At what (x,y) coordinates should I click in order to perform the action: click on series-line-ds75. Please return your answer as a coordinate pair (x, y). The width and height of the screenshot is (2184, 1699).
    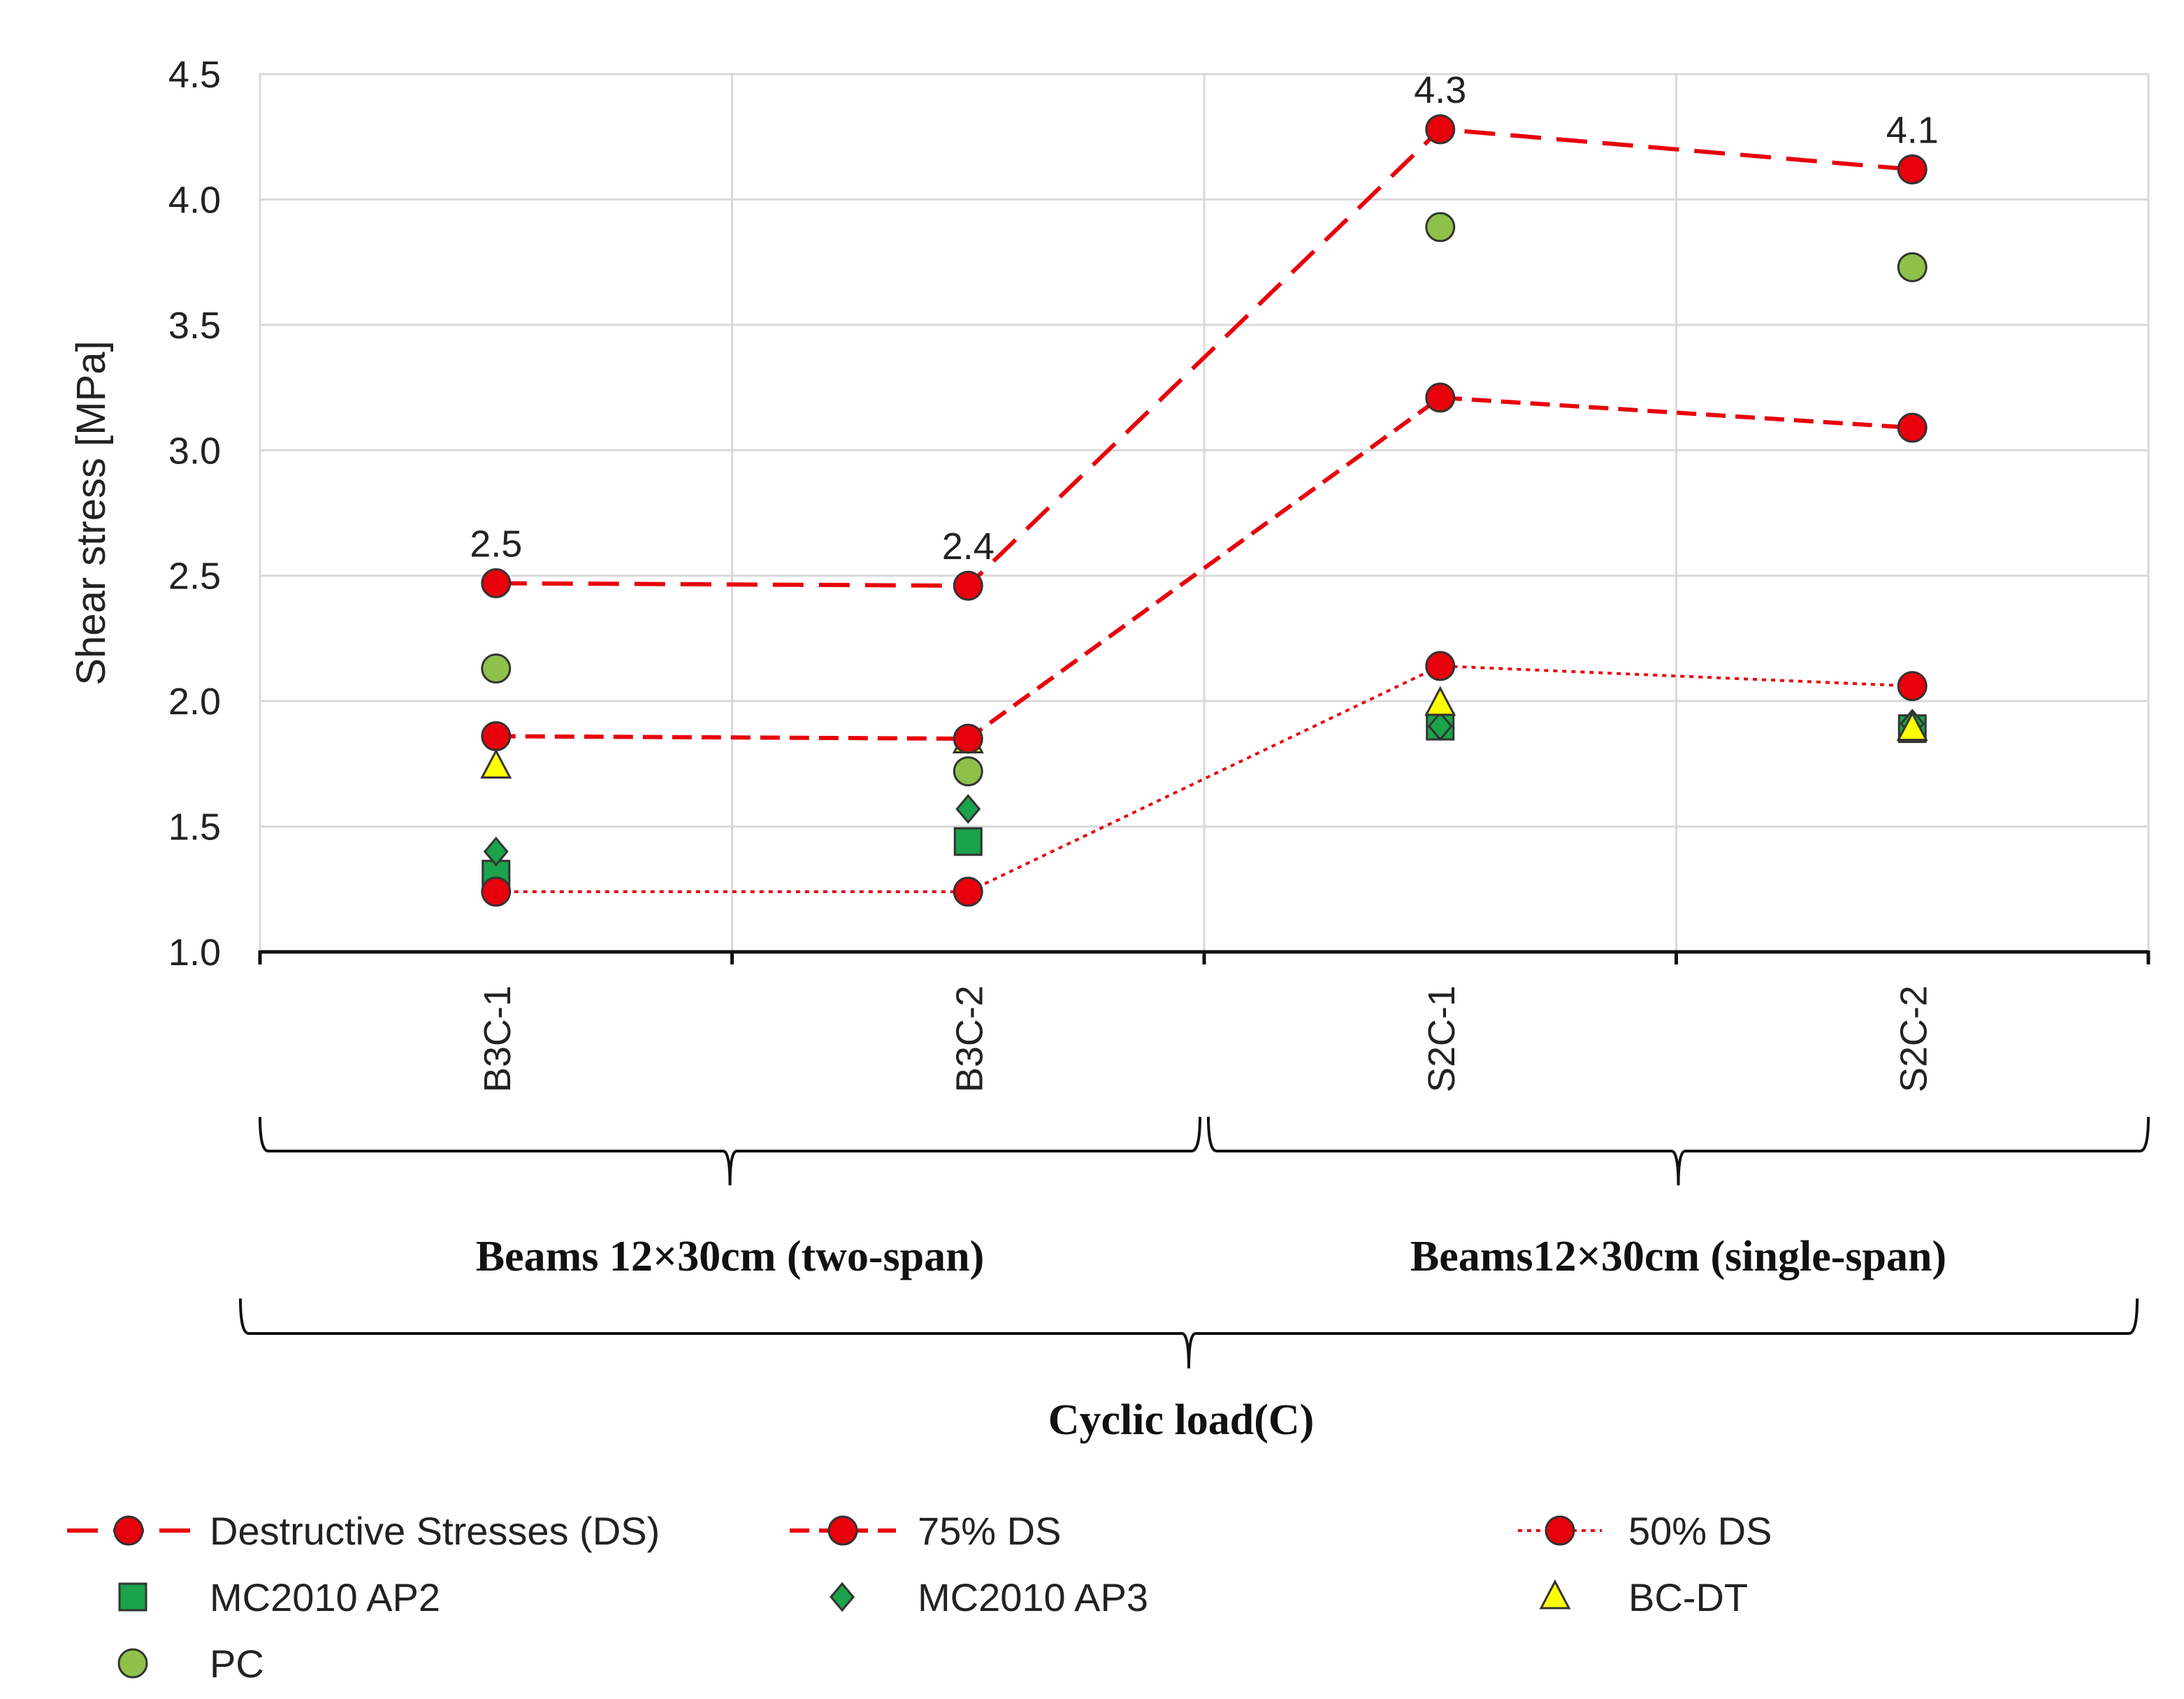
    Looking at the image, I should click on (1204, 568).